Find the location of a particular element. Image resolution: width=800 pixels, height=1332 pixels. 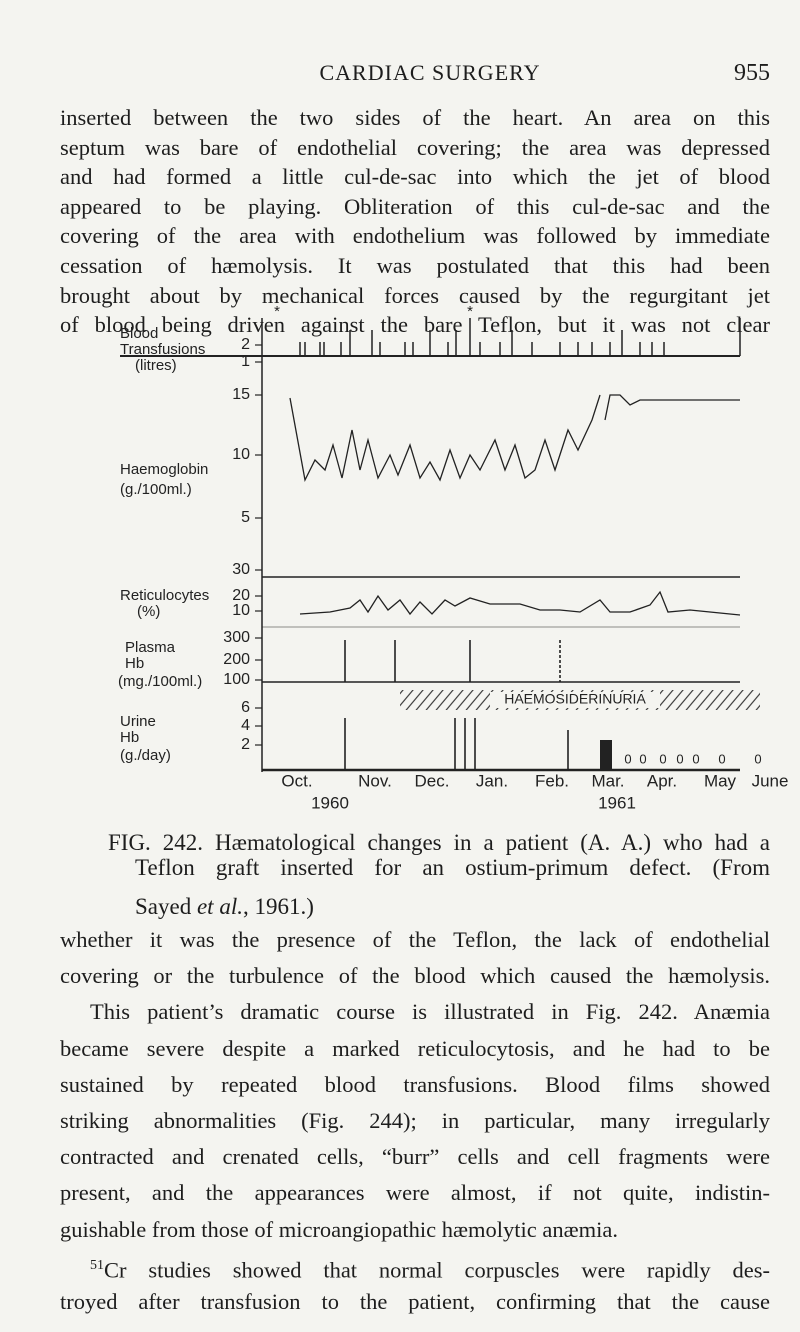

panel-label: (litres) is located at coordinates (156, 365).